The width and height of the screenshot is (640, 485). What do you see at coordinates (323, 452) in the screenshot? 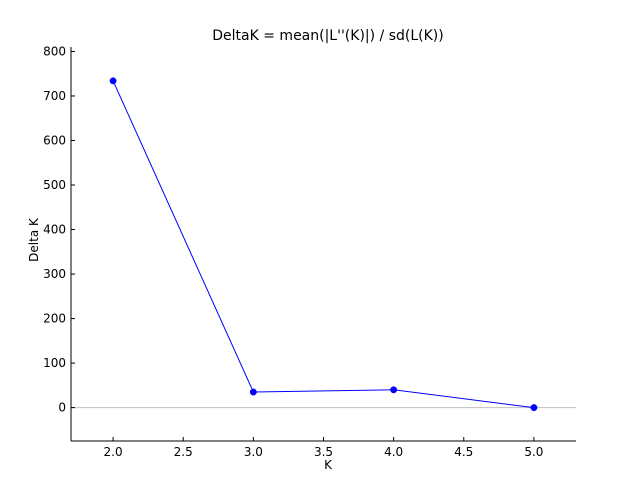
I see `x-tick-label: 3.5` at bounding box center [323, 452].